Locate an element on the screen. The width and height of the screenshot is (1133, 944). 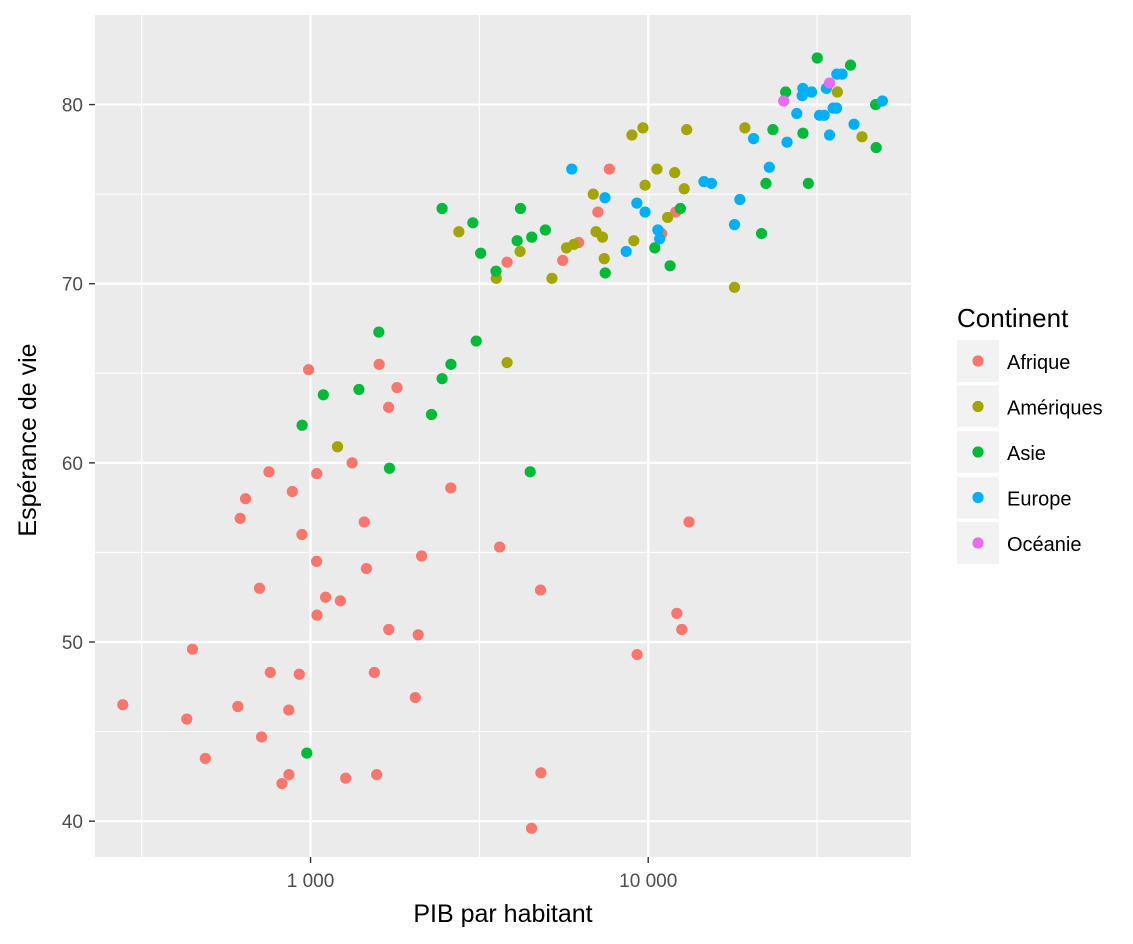
legend-swatch-afrique is located at coordinates (978, 361).